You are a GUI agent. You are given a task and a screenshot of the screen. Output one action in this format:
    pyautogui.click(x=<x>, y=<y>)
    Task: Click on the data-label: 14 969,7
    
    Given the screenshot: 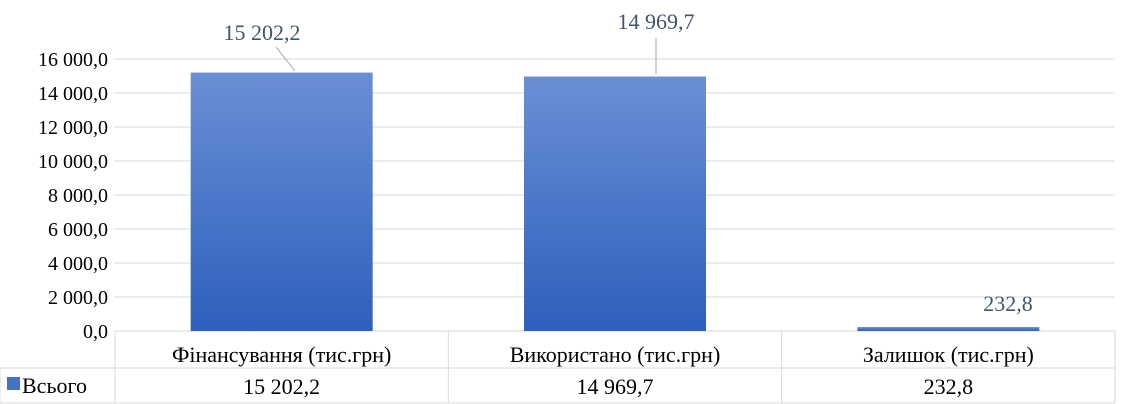 What is the action you would take?
    pyautogui.click(x=656, y=21)
    